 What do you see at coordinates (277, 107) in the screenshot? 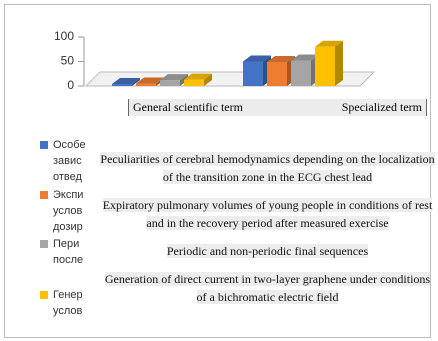
I see `category-axis: General scientific term Specialized term` at bounding box center [277, 107].